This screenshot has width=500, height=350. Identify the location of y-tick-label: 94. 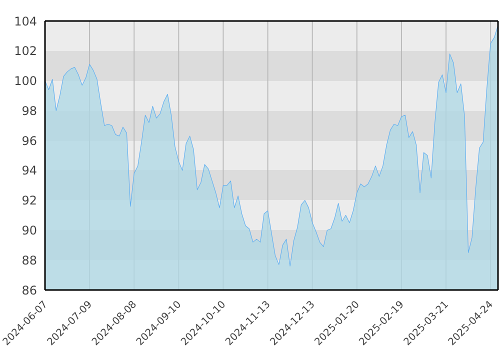
(29, 171).